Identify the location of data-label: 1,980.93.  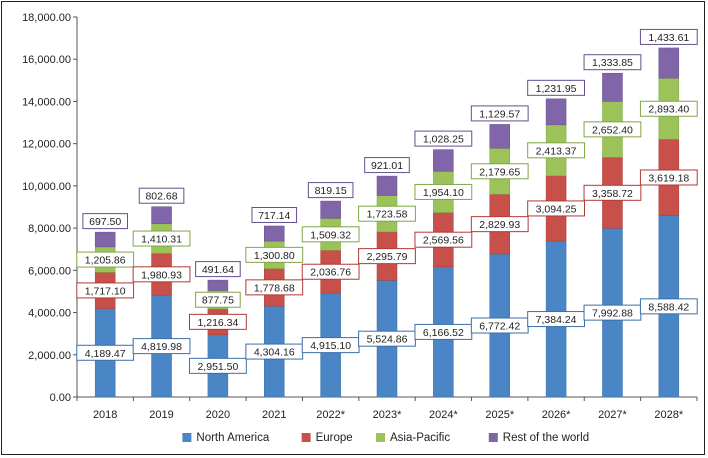
(161, 275).